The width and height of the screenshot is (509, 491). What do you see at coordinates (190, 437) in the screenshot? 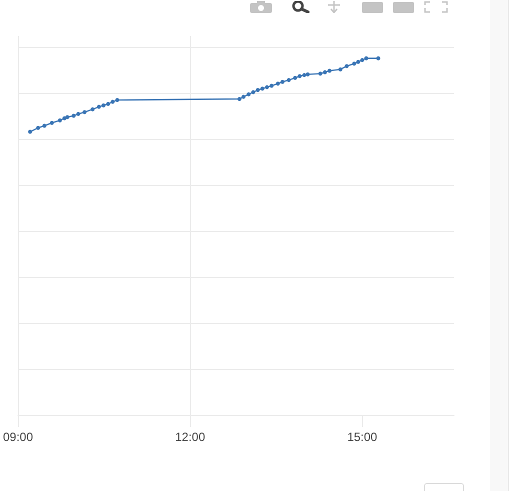
I see `x-tick-label: 12:00` at bounding box center [190, 437].